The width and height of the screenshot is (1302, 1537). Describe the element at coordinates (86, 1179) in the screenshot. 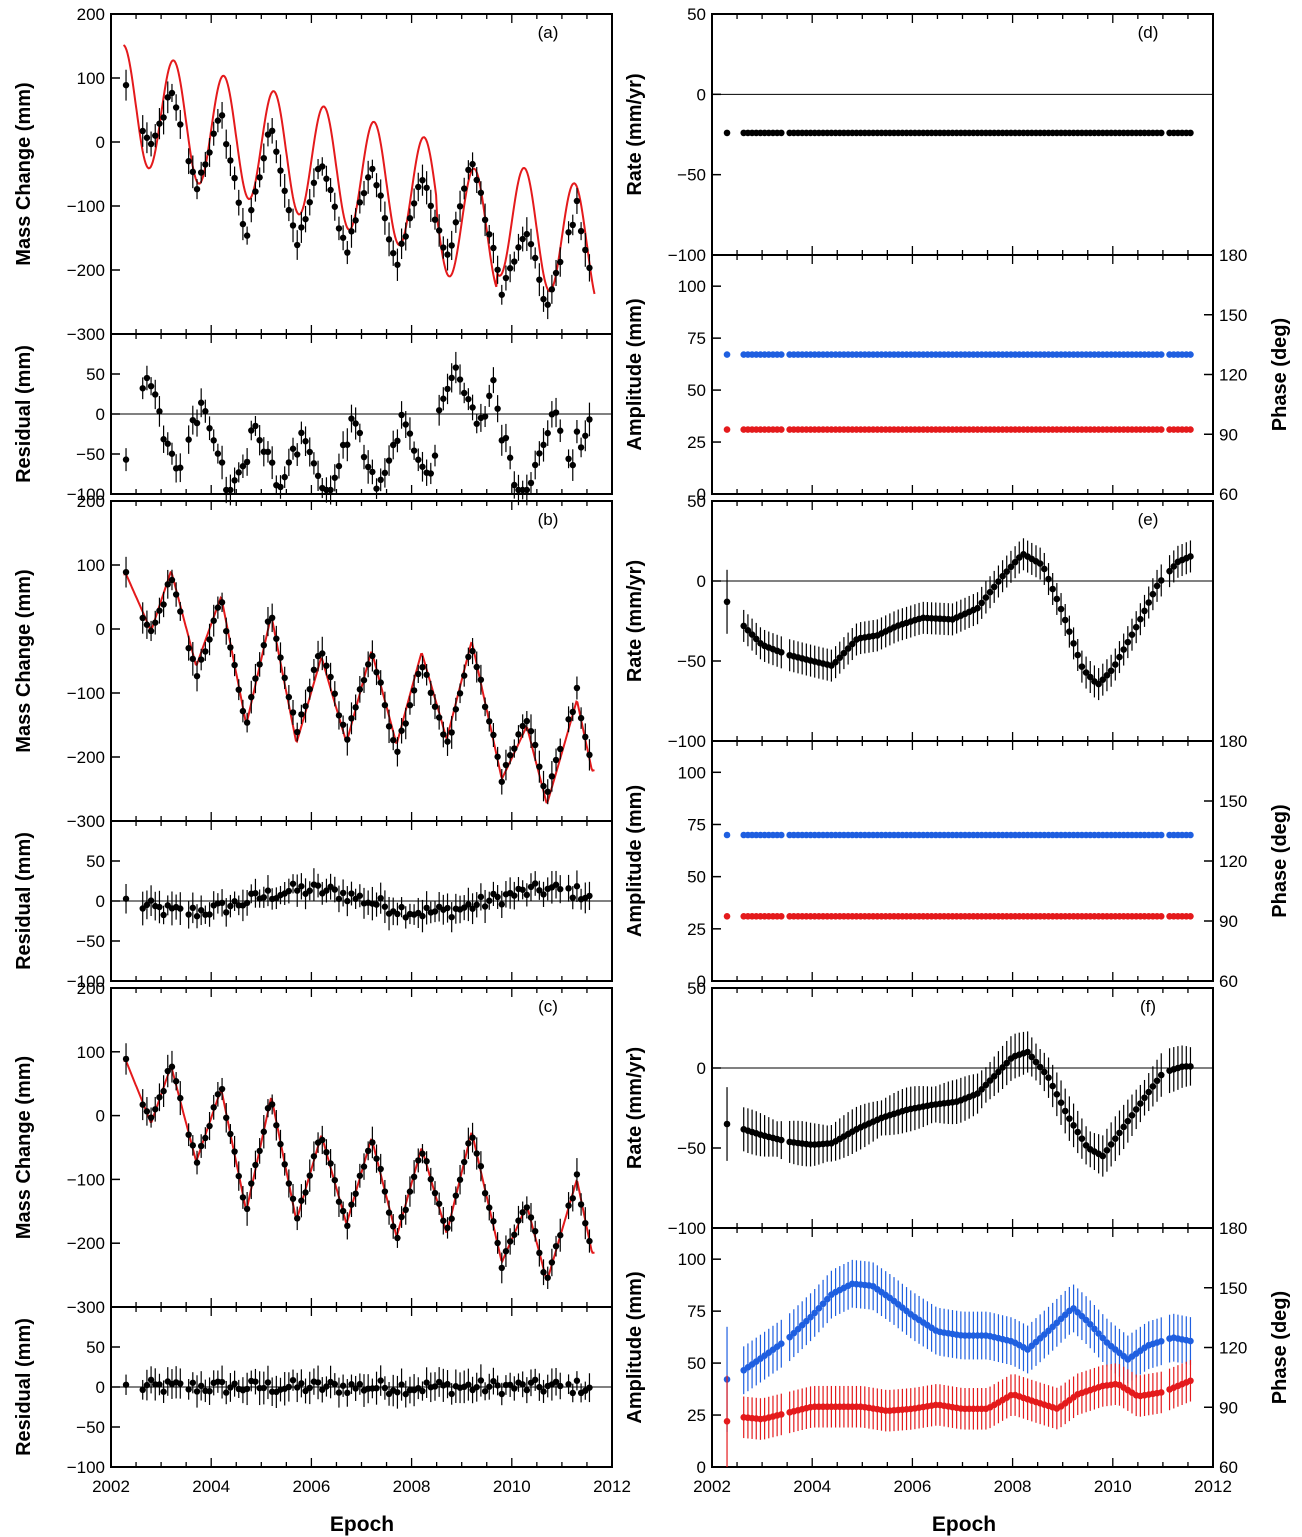

I see `mass-tick-label: −100` at that location.